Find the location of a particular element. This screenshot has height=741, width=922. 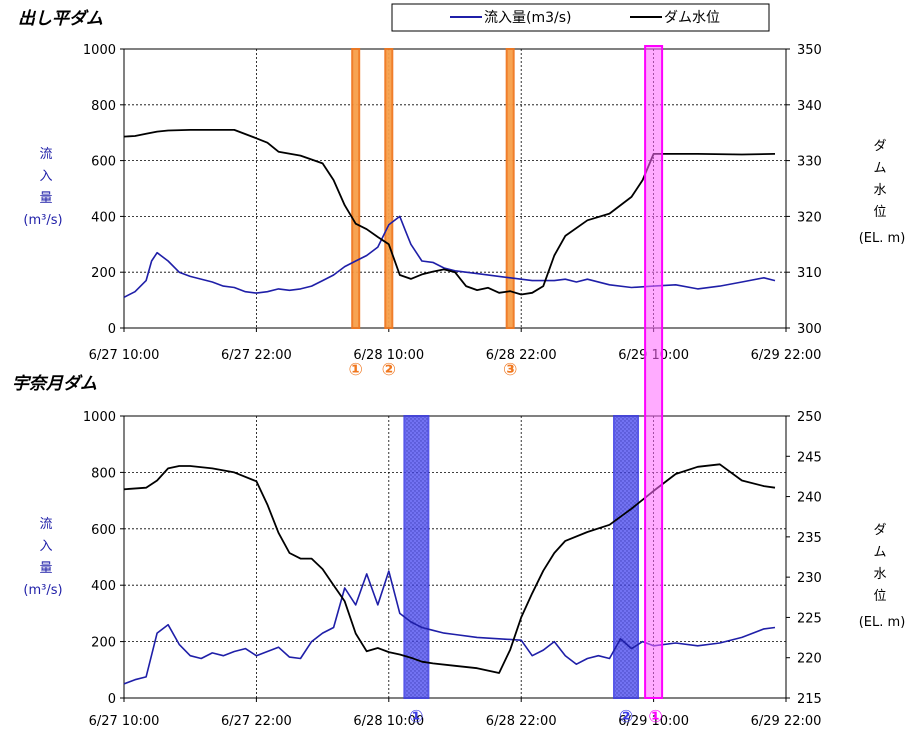

x-tick-label: 6/29 10:00 is located at coordinates (653, 721).